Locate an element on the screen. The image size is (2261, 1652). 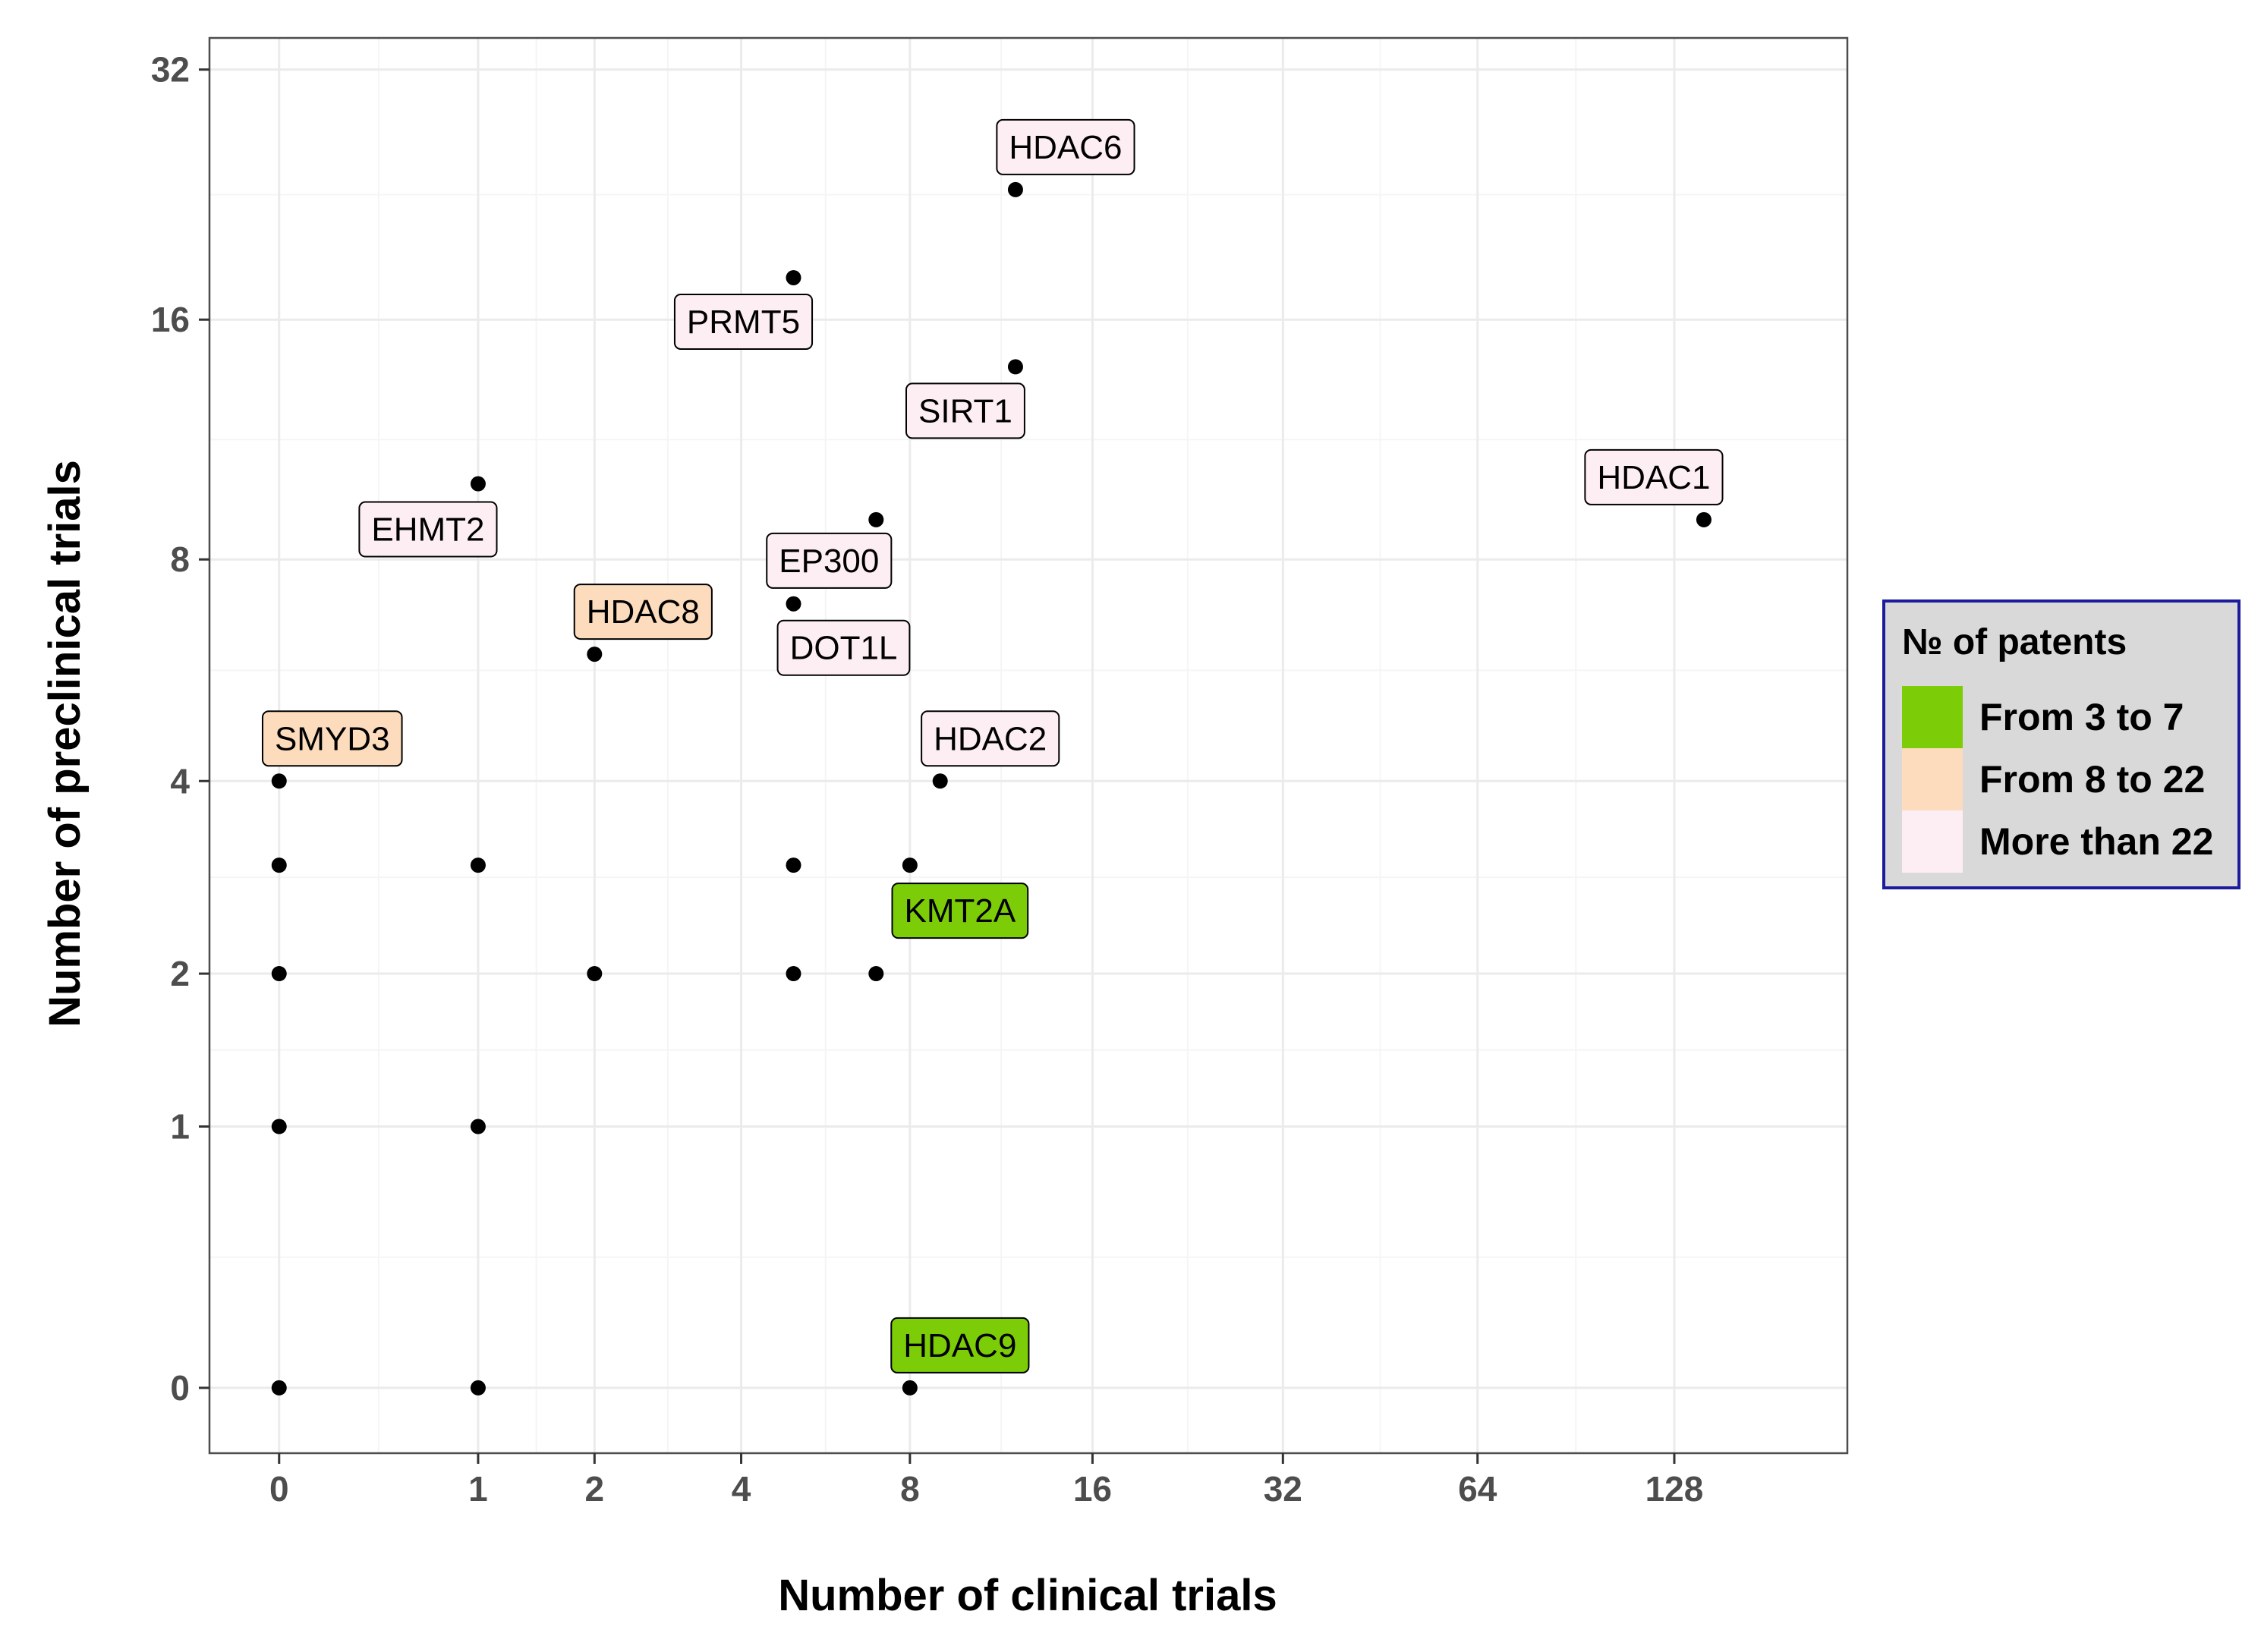
point-label-hdac1: HDAC1 is located at coordinates (1654, 476).